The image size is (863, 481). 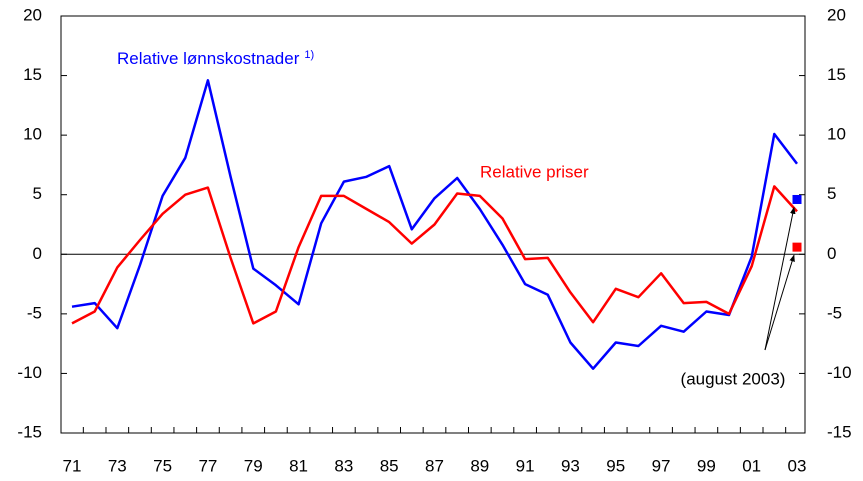 I want to click on y-tick-label: -5, so click(x=34, y=312).